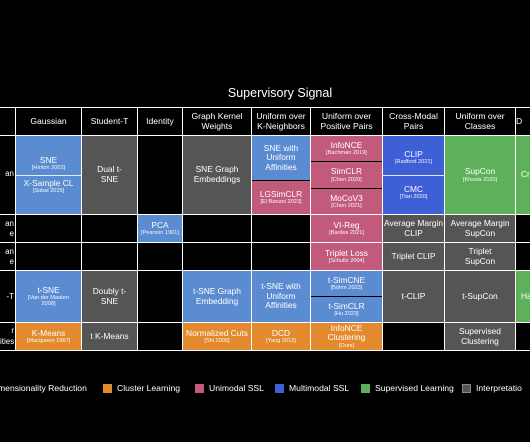  I want to click on cell-label: Supervised Clustering, so click(480, 335).